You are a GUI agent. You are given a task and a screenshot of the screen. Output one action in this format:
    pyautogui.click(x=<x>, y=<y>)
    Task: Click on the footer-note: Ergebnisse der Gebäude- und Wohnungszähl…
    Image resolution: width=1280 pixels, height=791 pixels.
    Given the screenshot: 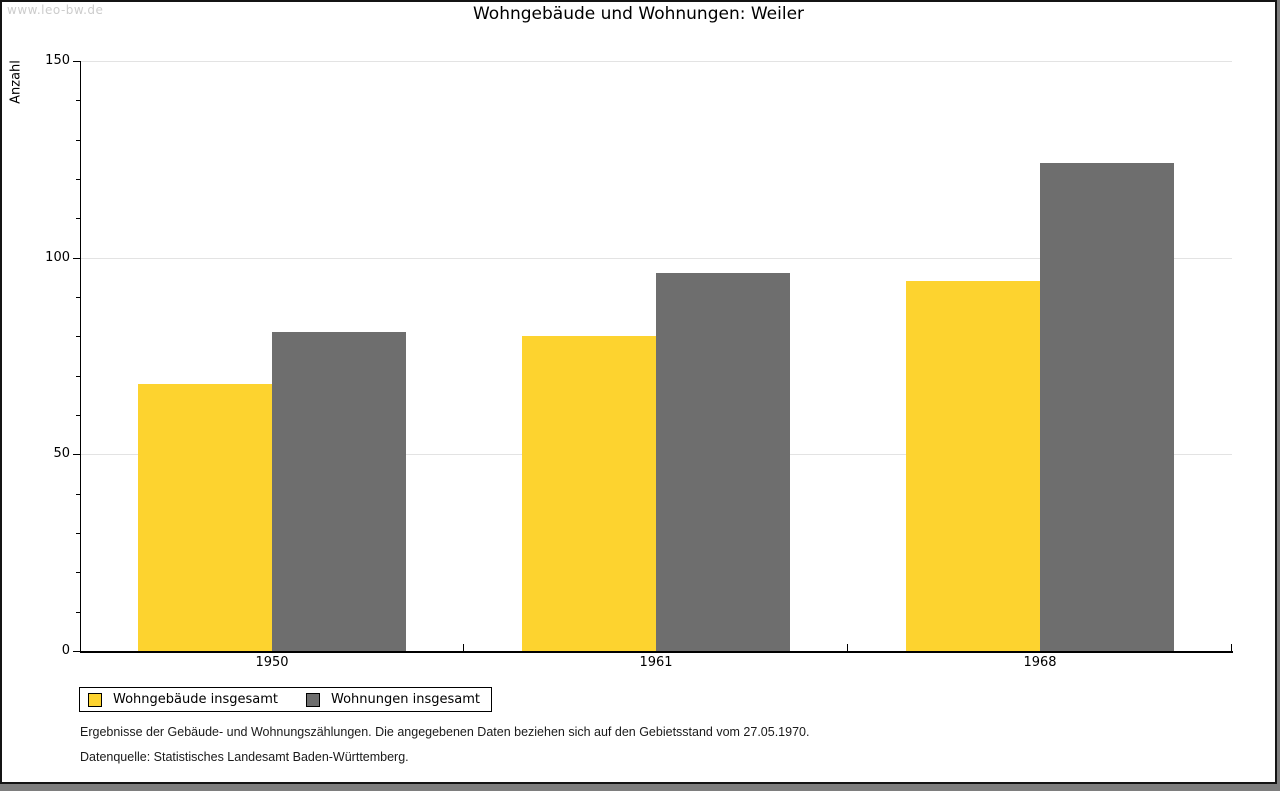 What is the action you would take?
    pyautogui.click(x=445, y=732)
    